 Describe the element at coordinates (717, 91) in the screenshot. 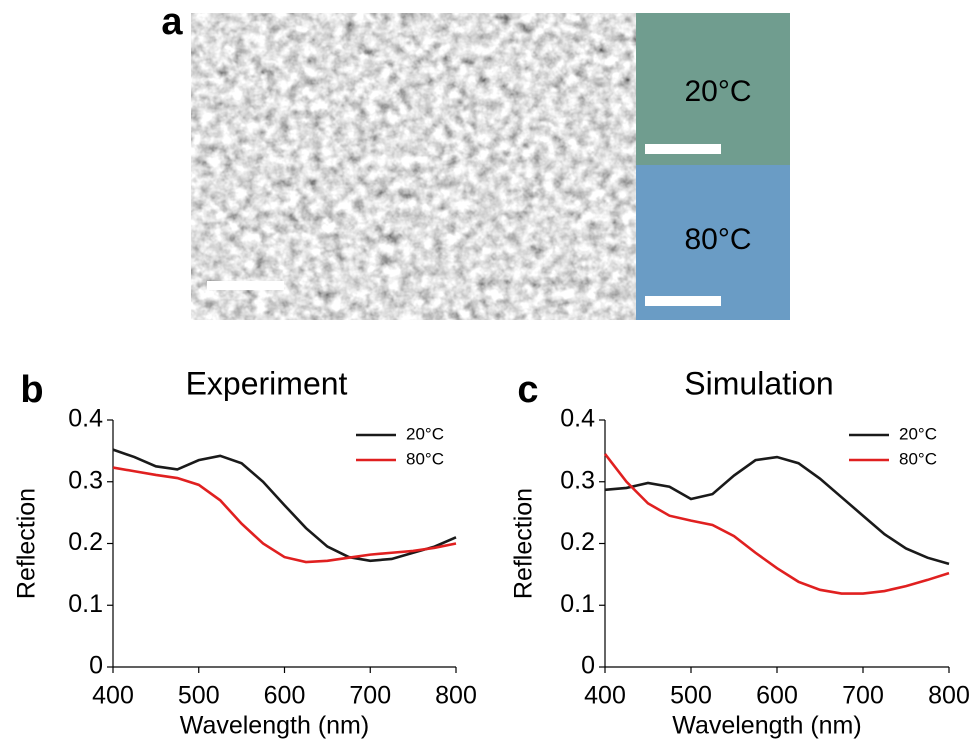

I see `swatch-label: 20°C` at that location.